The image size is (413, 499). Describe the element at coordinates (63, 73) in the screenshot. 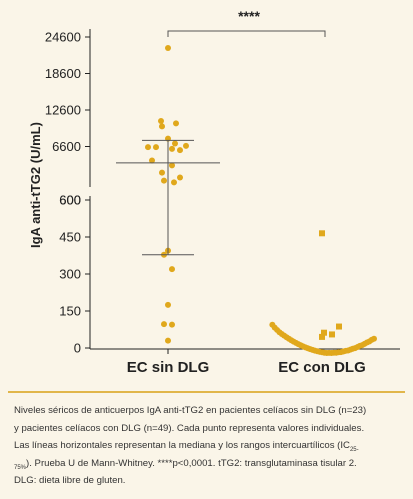

I see `y-tick-upper-18600-label: 18600` at that location.